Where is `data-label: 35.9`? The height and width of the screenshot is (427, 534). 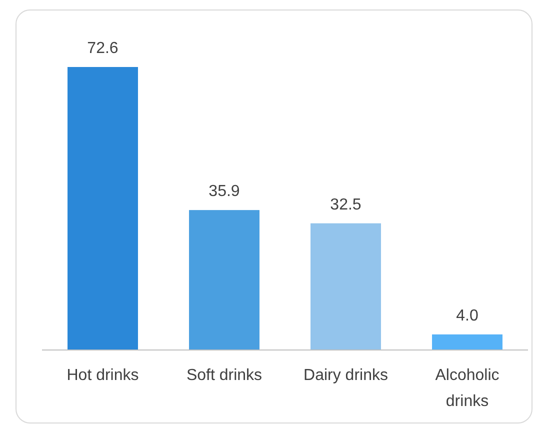 data-label: 35.9 is located at coordinates (224, 191).